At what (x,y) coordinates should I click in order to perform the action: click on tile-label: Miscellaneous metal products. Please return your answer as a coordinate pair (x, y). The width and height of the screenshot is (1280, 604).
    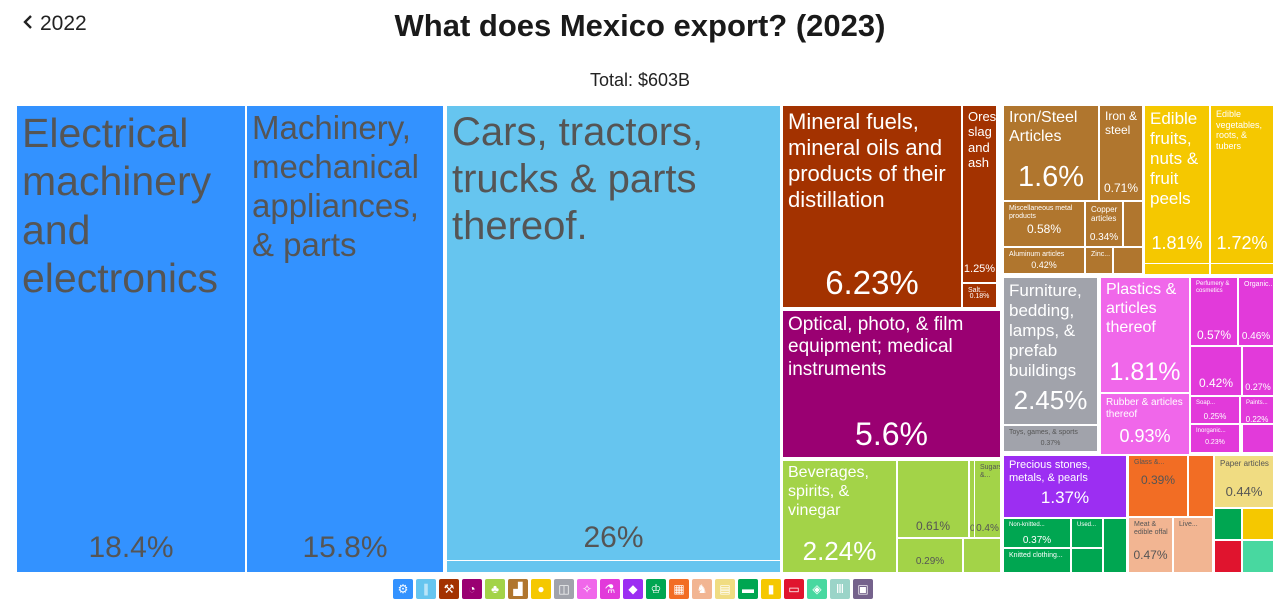
    Looking at the image, I should click on (1041, 213).